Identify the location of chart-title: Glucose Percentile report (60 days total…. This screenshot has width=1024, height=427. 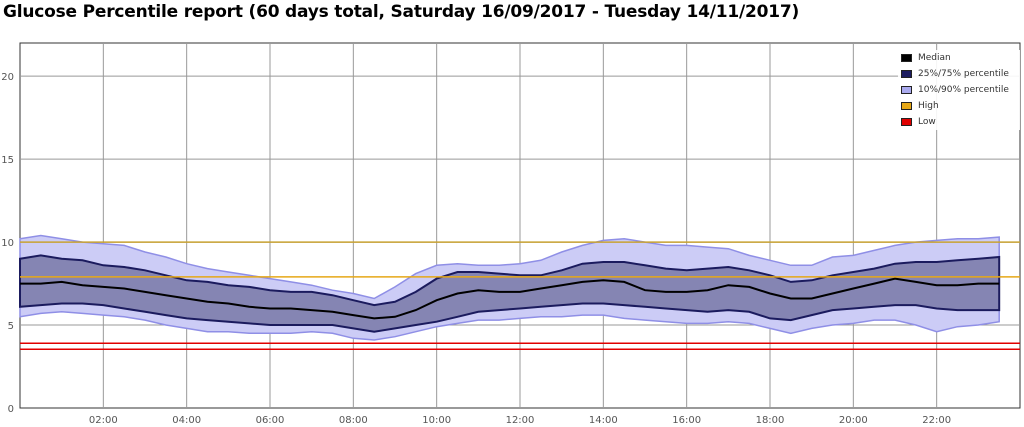
(401, 12).